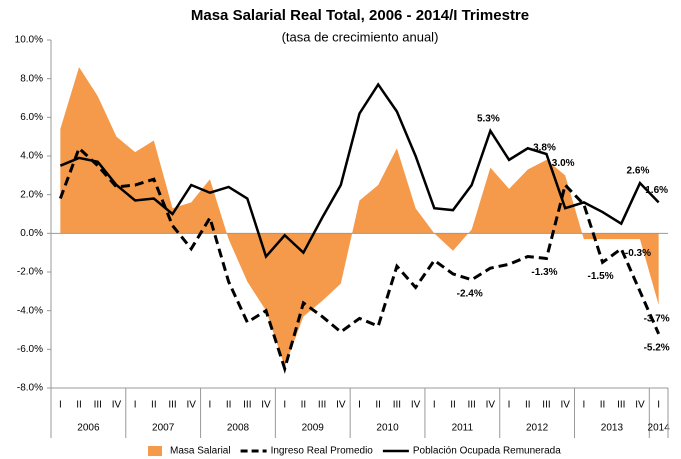 This screenshot has height=459, width=681. Describe the element at coordinates (487, 451) in the screenshot. I see `legend-label: Población Ocupada Remunerada` at that location.